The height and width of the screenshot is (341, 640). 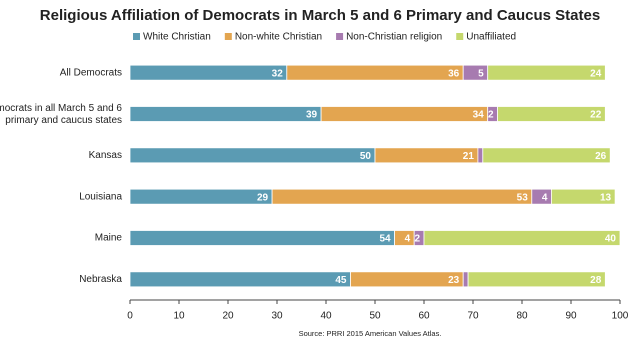 What do you see at coordinates (606, 197) in the screenshot?
I see `data-label: 13` at bounding box center [606, 197].